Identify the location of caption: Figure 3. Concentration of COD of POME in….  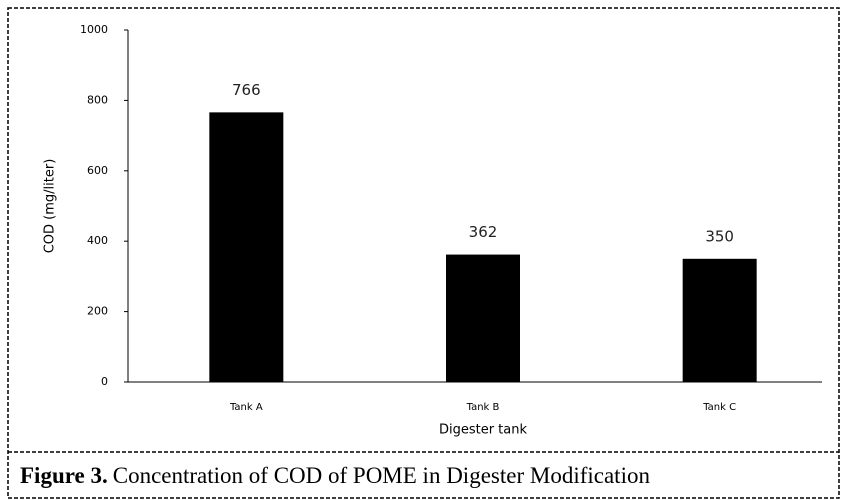
(335, 475).